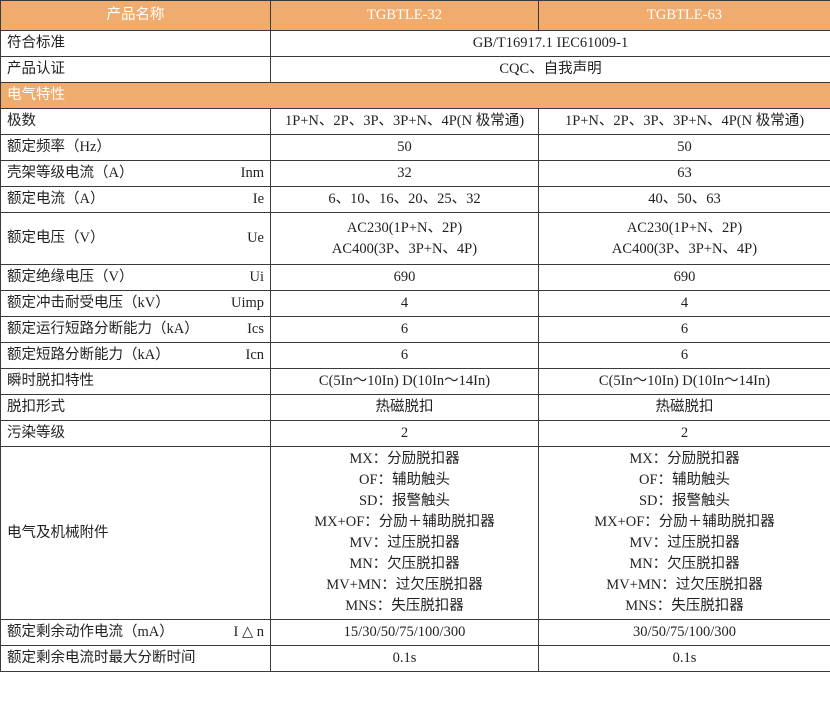 This screenshot has width=830, height=703. Describe the element at coordinates (88, 355) in the screenshot. I see `label-text: 额定短路分断能力（kA）` at that location.